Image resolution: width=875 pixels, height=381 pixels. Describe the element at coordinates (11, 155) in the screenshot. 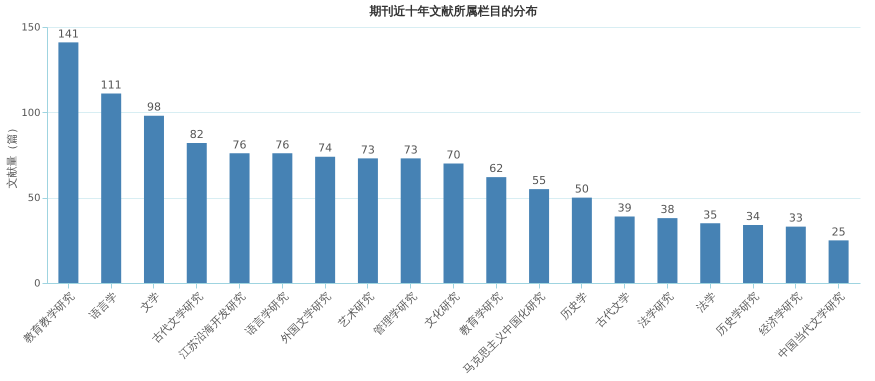

I see `y-axis-title: 文献量（篇）` at that location.